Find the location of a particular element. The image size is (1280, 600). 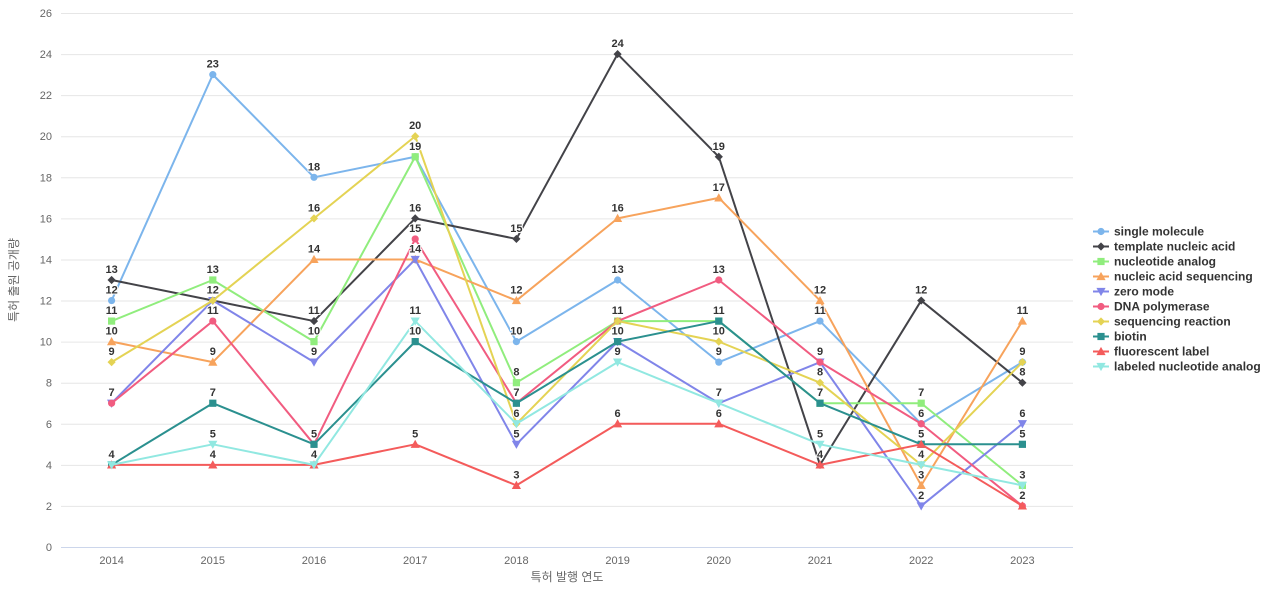

y-tick-label: 2 is located at coordinates (49, 507).